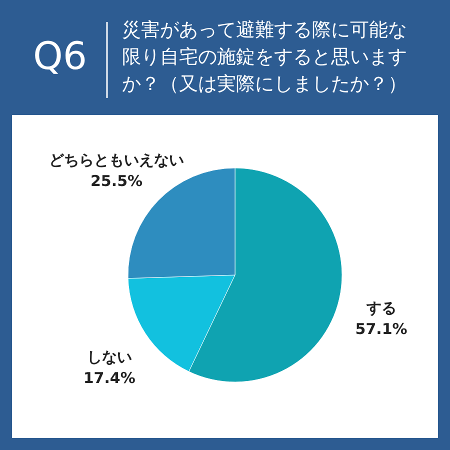  What do you see at coordinates (109, 377) in the screenshot?
I see `data-label: 17.4%` at bounding box center [109, 377].